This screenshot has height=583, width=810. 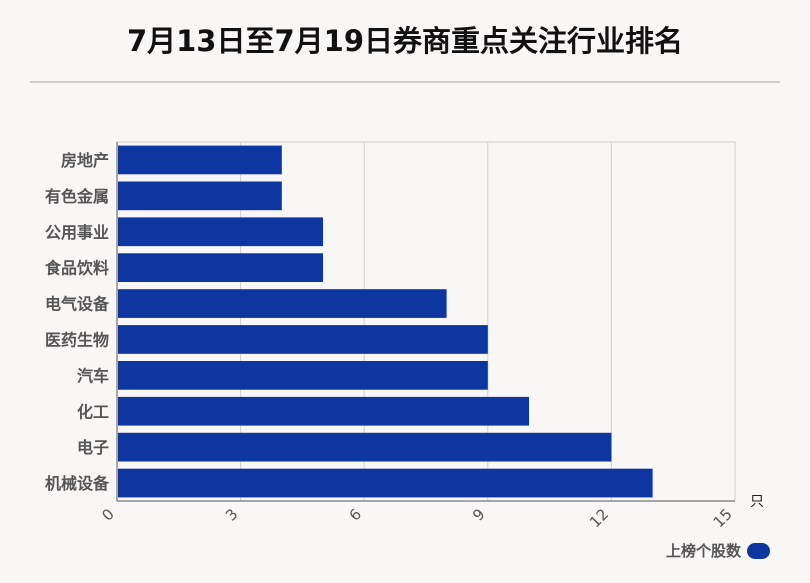 What do you see at coordinates (758, 550) in the screenshot?
I see `legend-swatch` at bounding box center [758, 550].